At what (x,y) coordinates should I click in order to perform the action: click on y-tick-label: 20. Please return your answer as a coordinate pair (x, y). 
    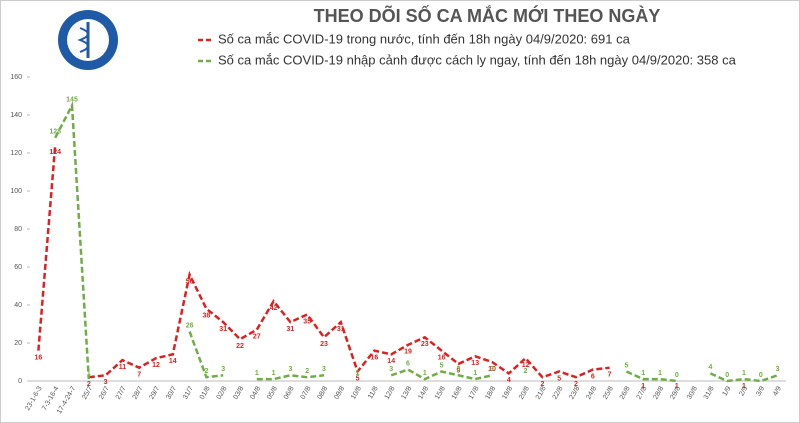
    Looking at the image, I should click on (18, 343).